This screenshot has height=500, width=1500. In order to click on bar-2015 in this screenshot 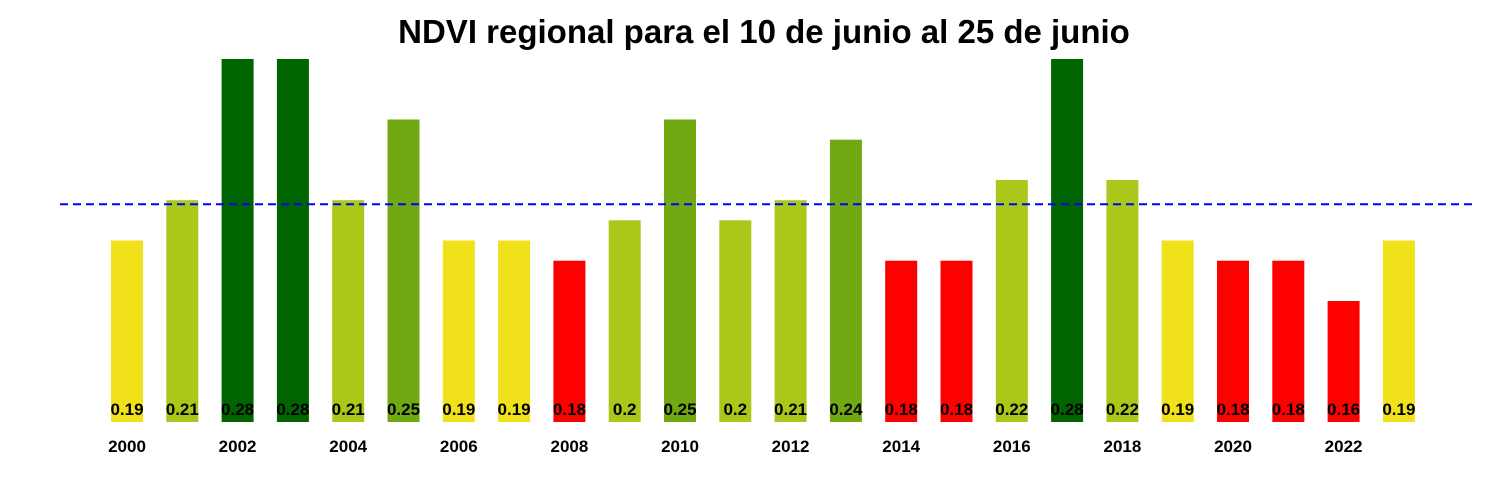, I will do `click(956, 341)`.